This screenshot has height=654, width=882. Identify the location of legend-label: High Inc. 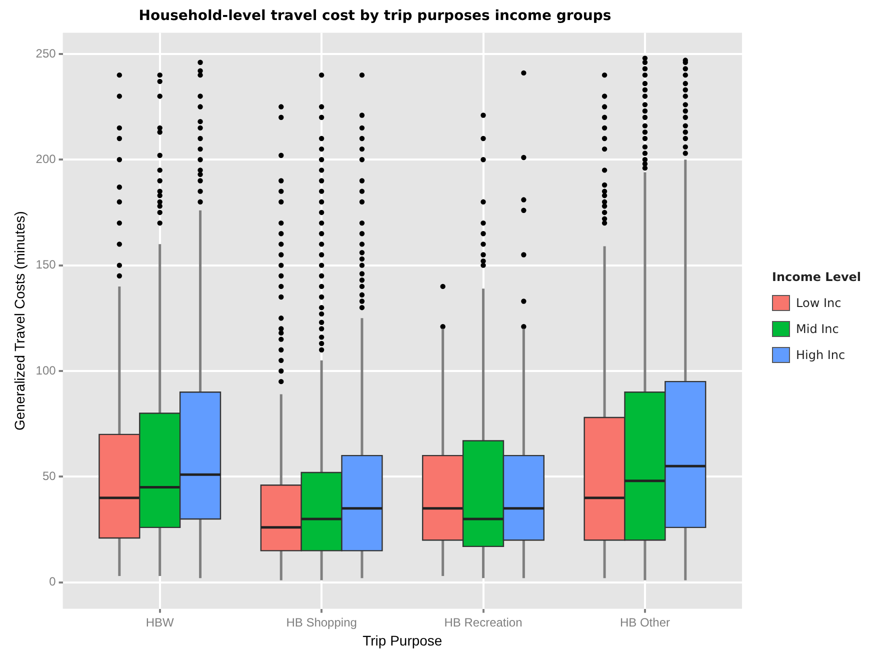
(821, 355).